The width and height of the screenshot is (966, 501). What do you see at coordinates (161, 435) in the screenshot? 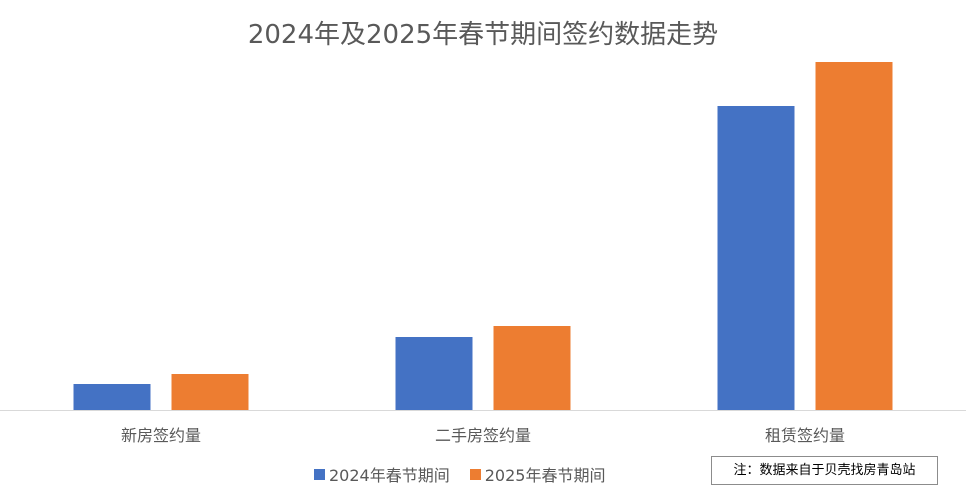
I see `category-label-0: 新房签约量` at bounding box center [161, 435].